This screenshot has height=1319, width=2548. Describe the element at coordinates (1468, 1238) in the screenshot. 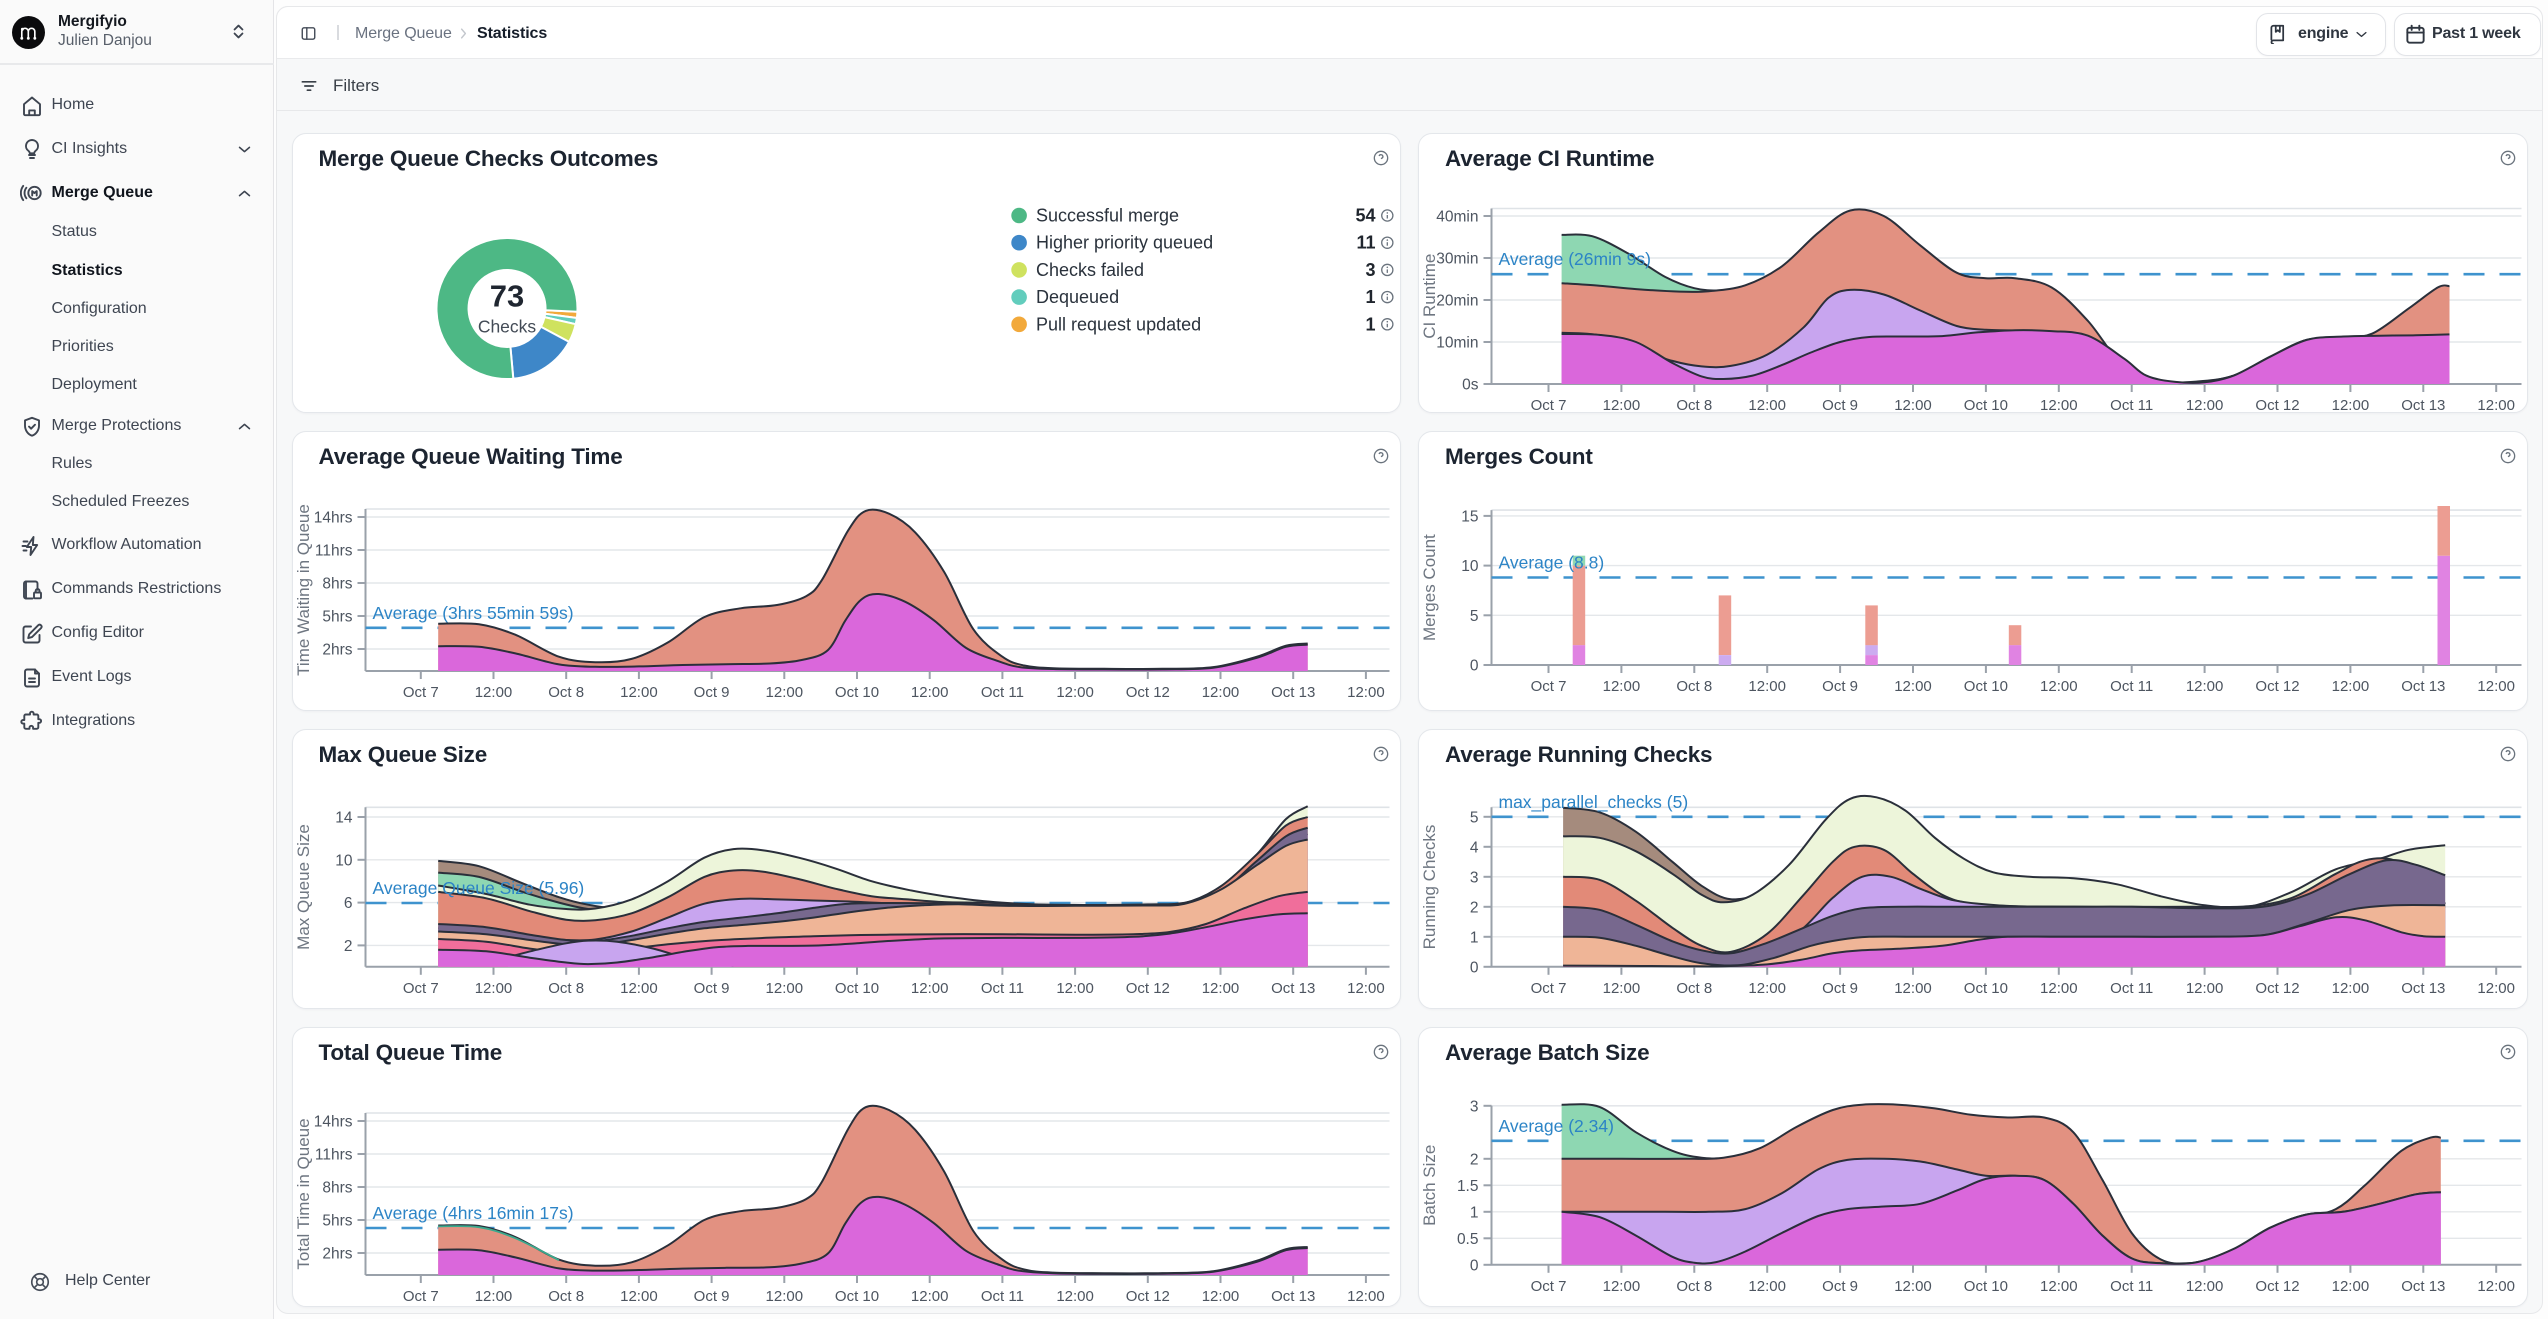

I see `svg-text: 0.5` at that location.